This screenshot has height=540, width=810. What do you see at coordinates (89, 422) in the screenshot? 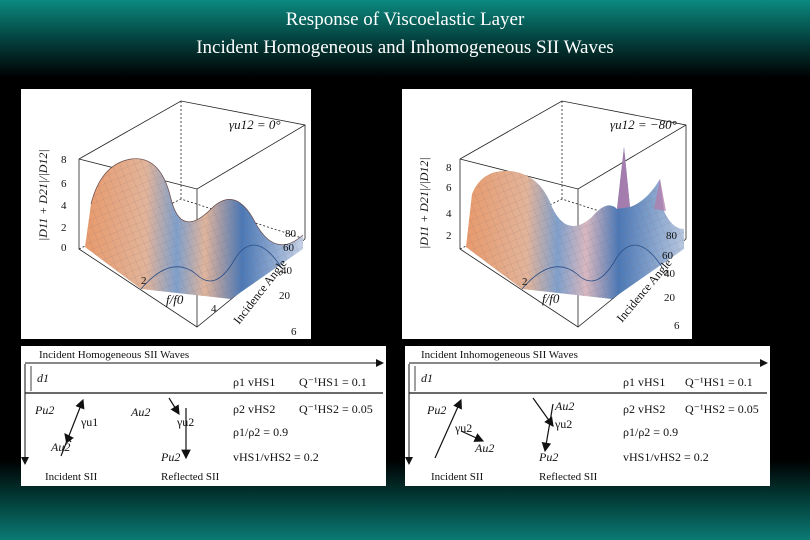
I see `incident-gamma-label: γu1` at bounding box center [89, 422].